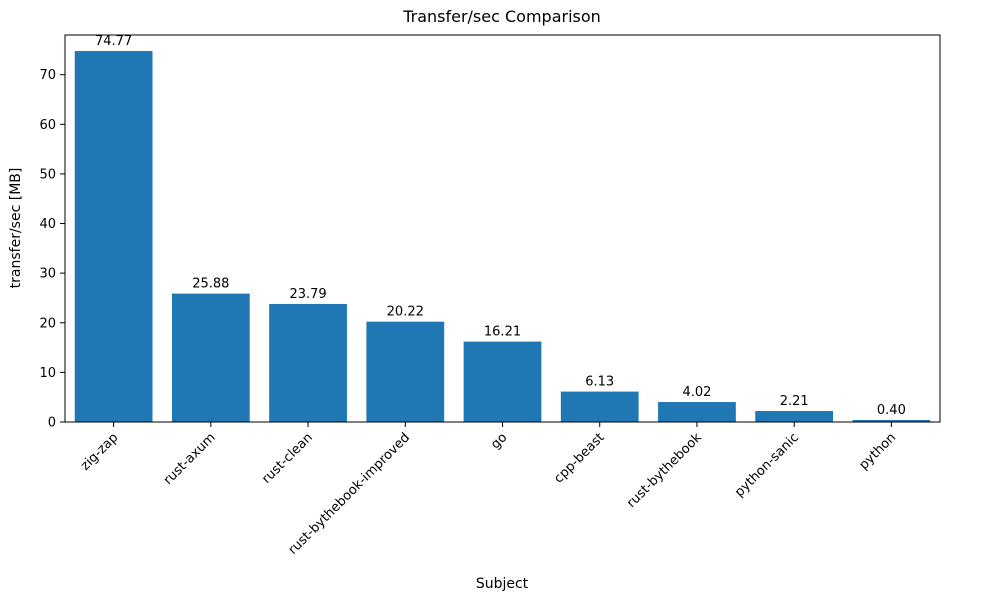  I want to click on y-tick-label: 60, so click(47, 125).